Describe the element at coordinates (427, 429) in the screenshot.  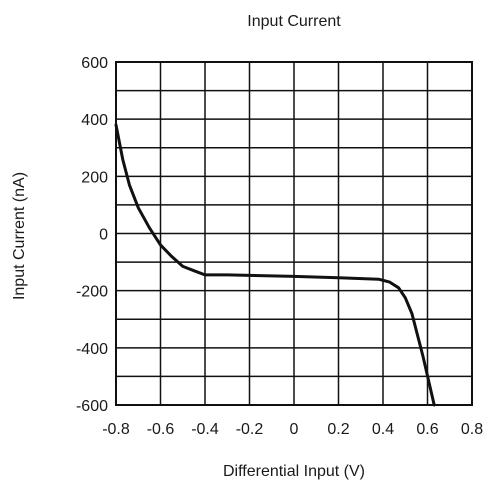
I see `x-tick-label: 0.6` at that location.